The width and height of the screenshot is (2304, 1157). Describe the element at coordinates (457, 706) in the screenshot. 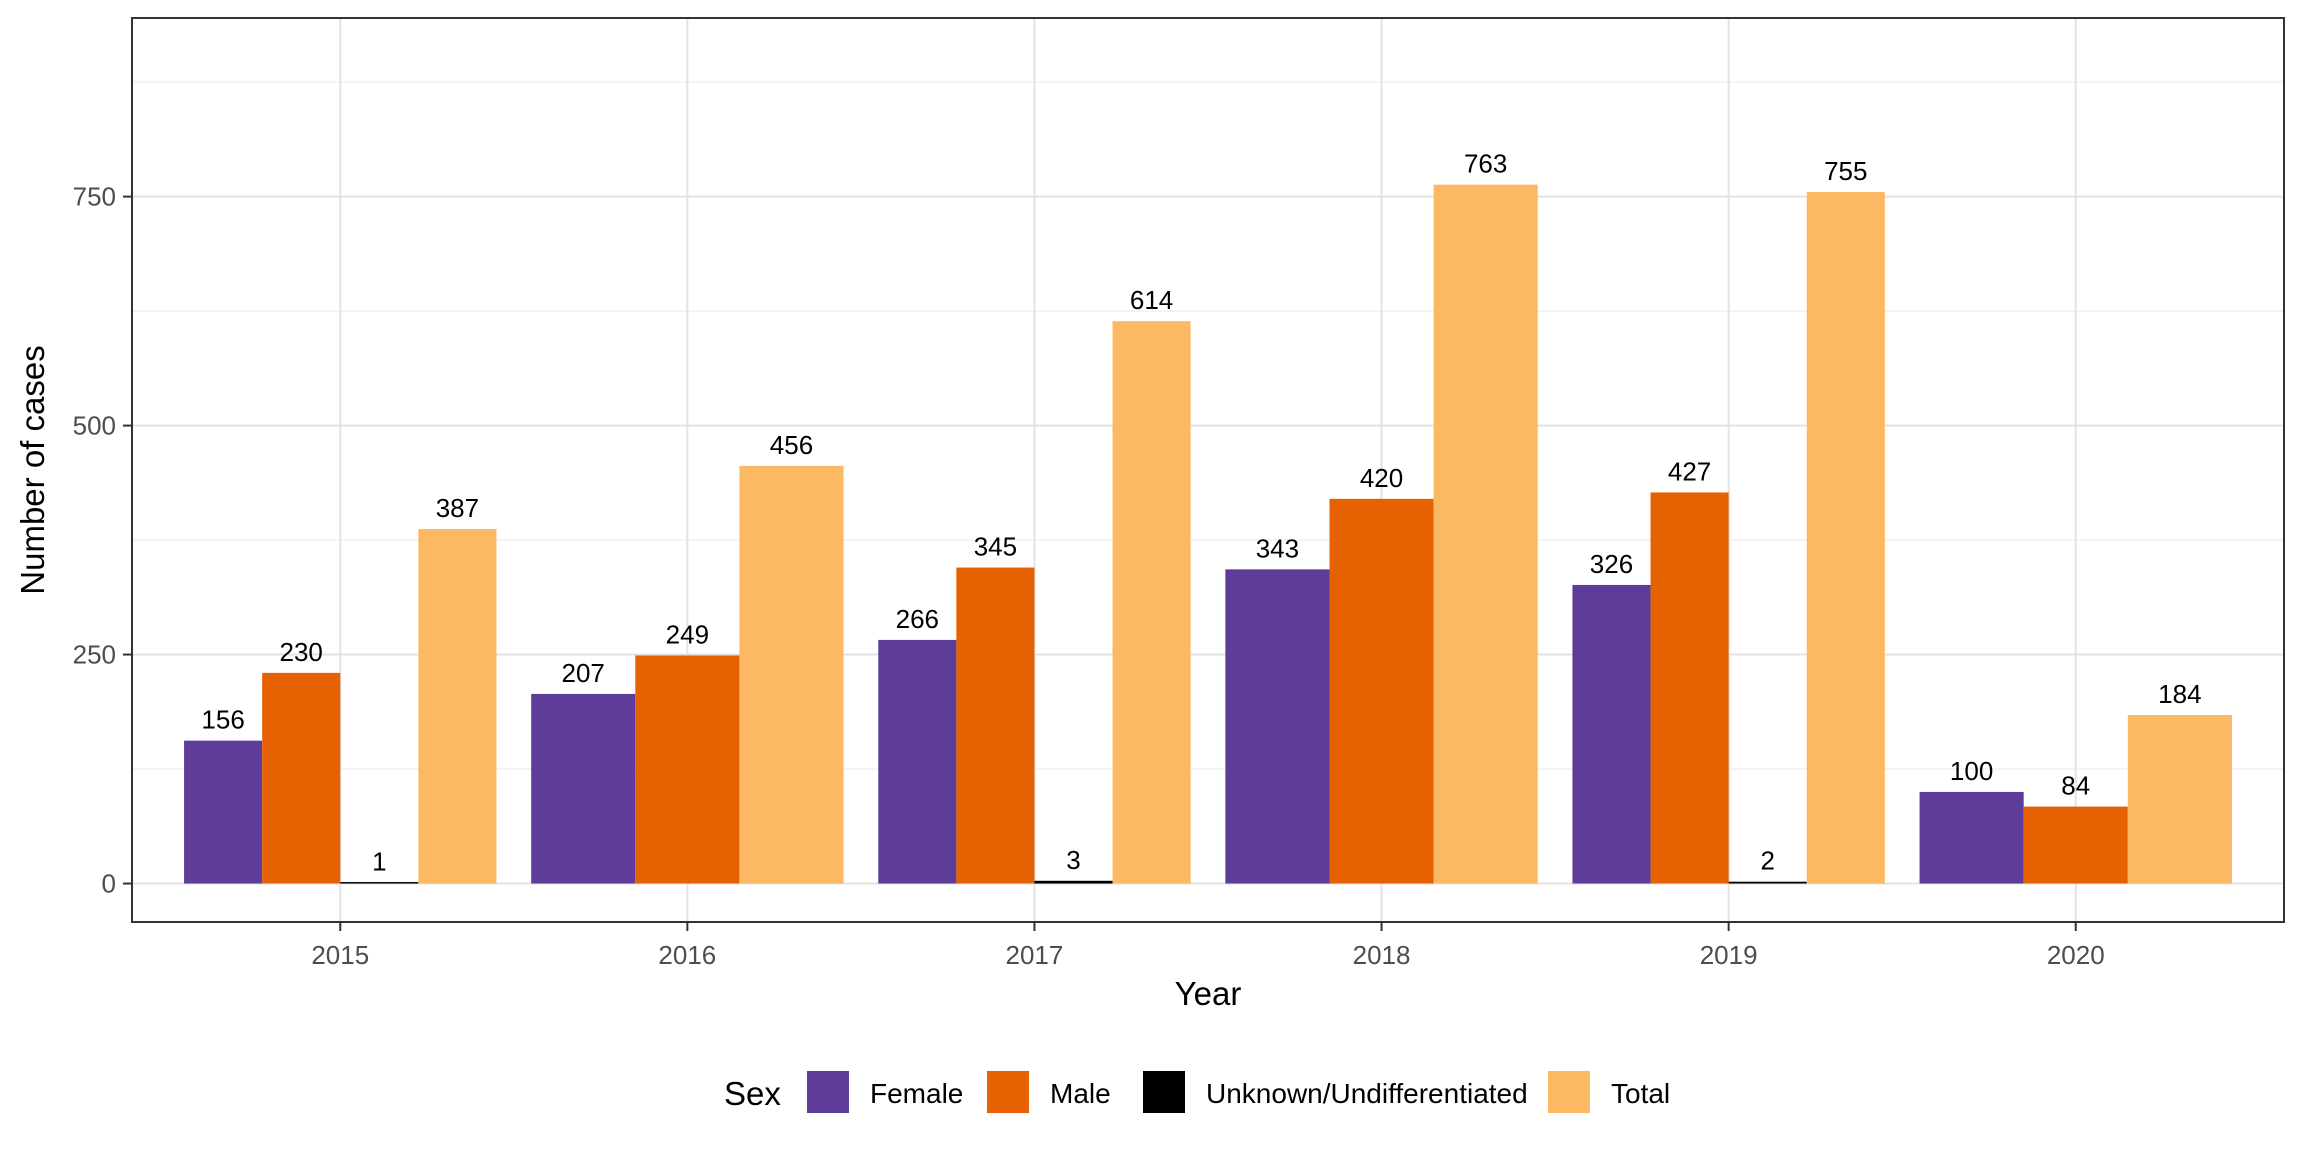

I see `bar-total-2015` at that location.